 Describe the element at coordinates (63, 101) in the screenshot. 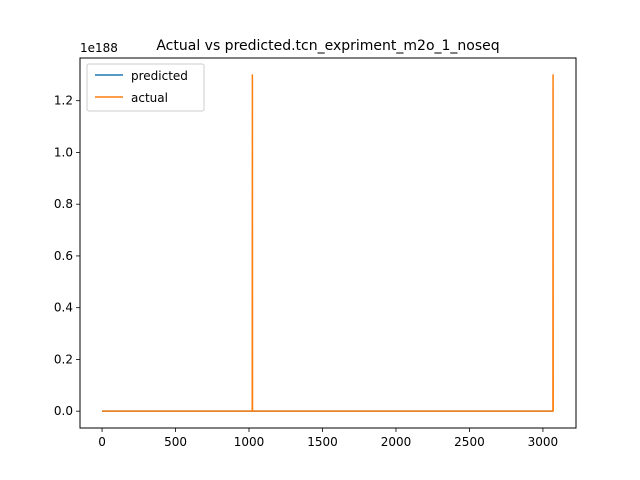

I see `y-tick-label: 1.2` at that location.